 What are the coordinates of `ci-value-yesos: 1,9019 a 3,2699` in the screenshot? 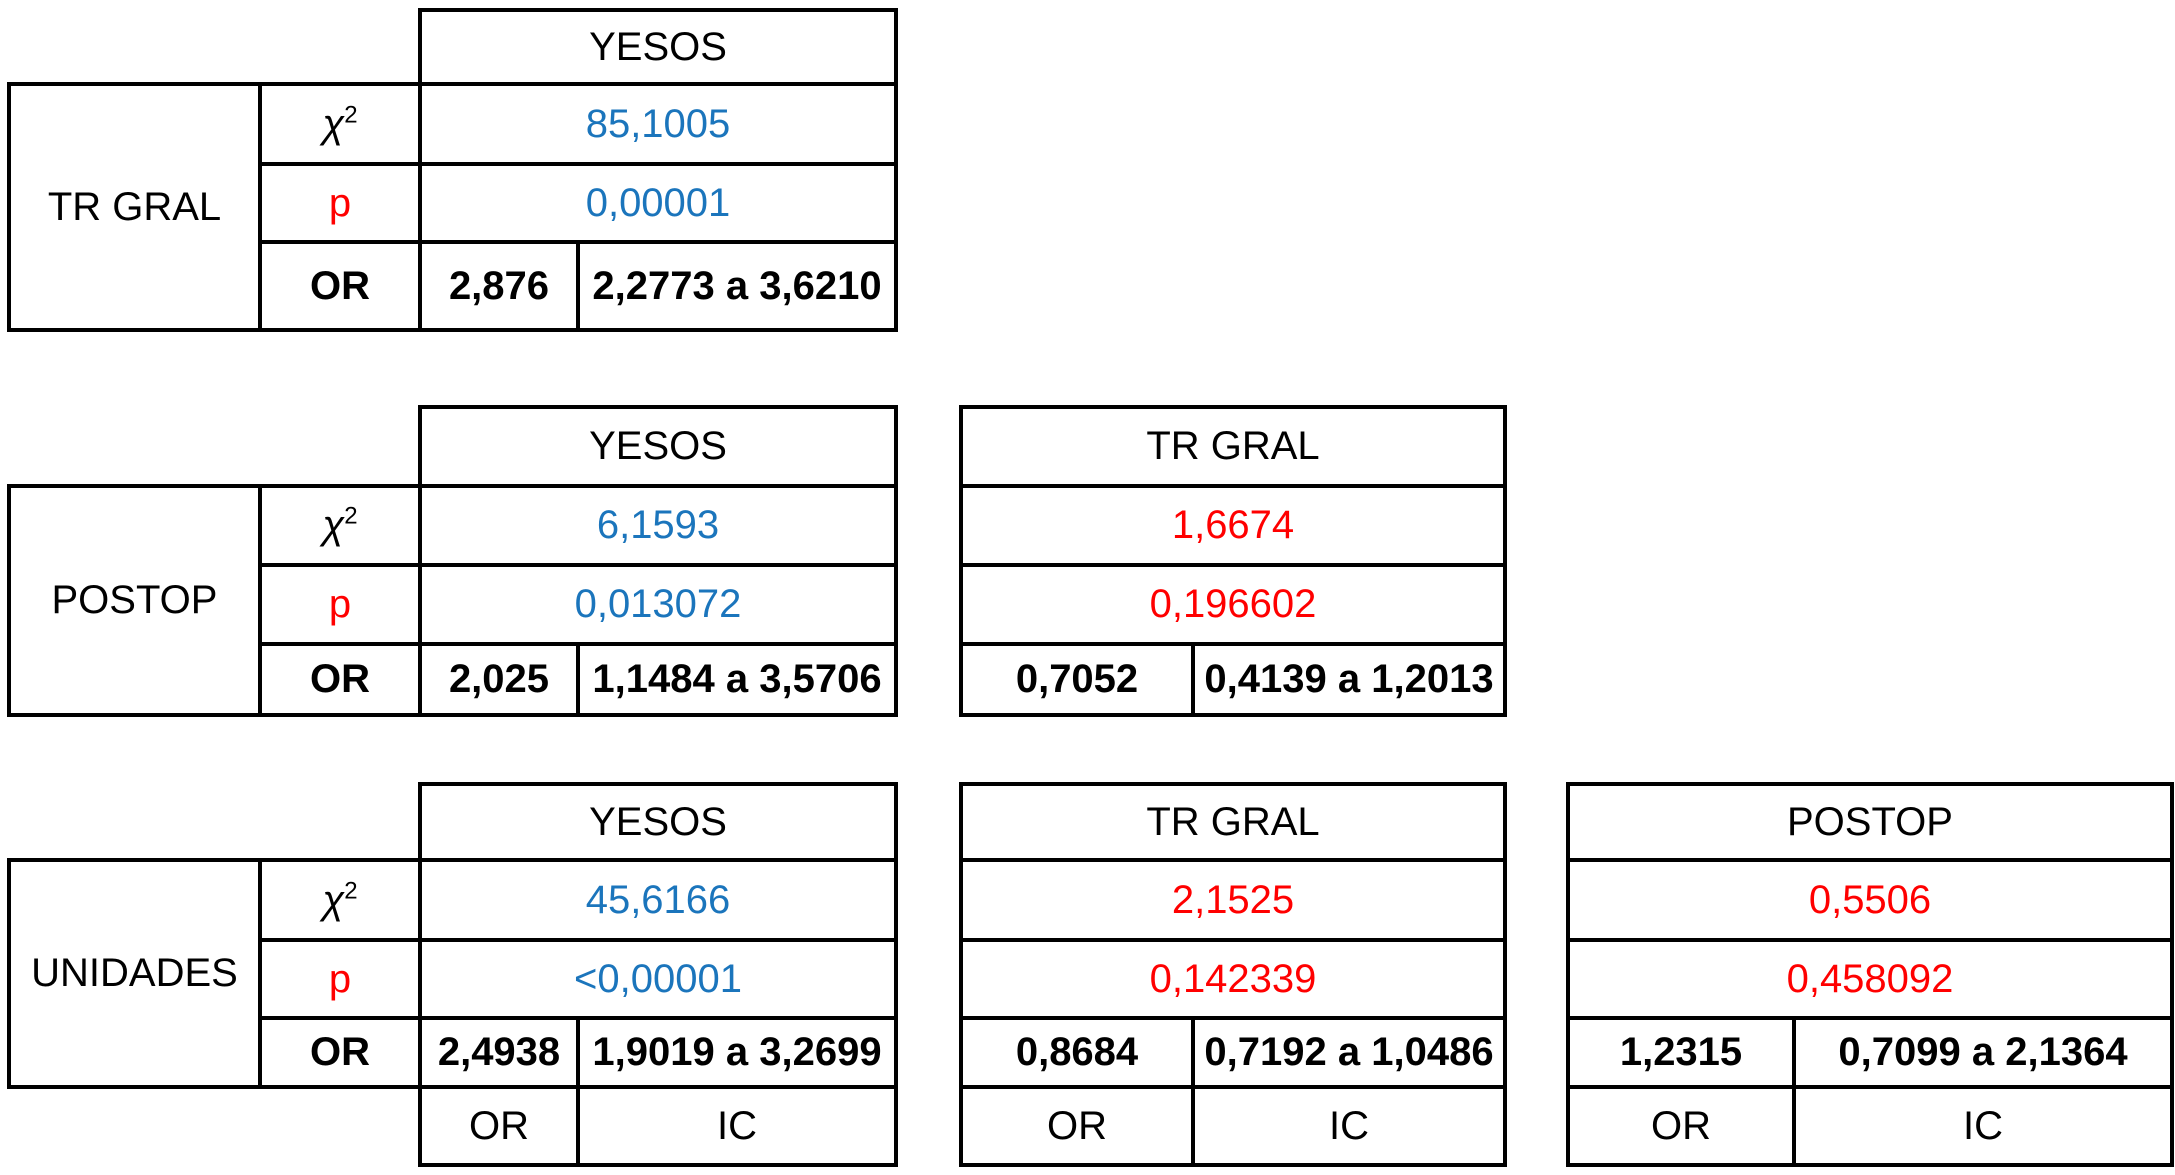 It's located at (737, 1052).